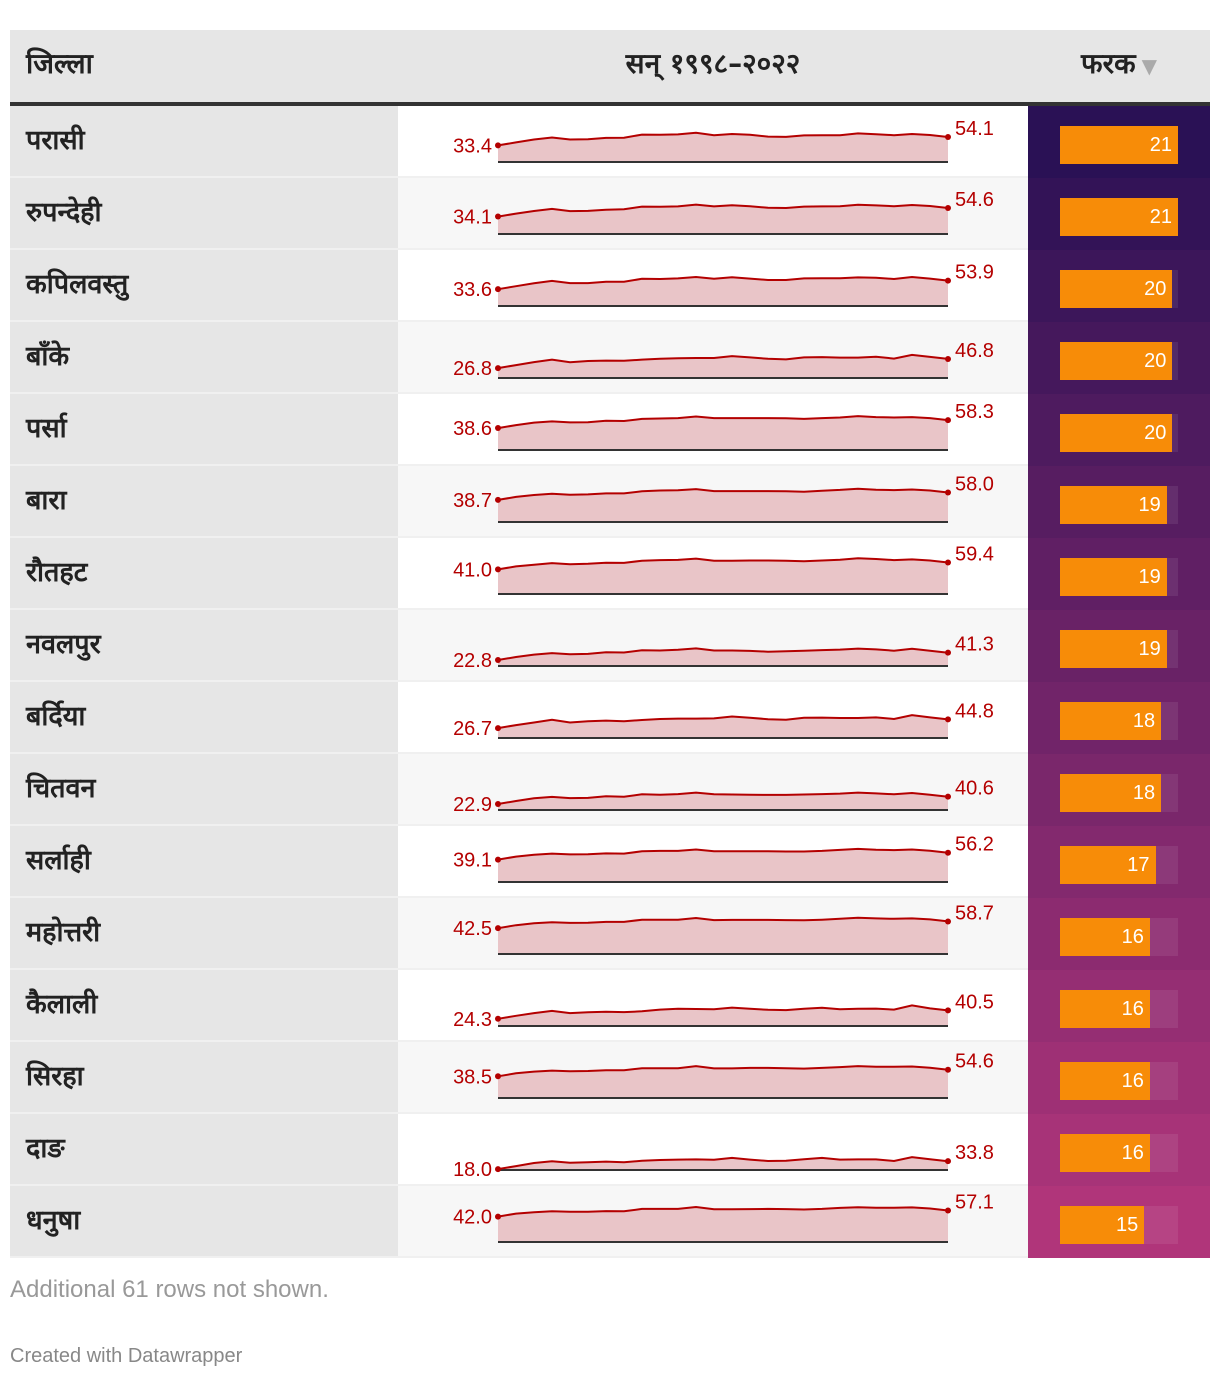  What do you see at coordinates (723, 653) in the screenshot?
I see `sparkline-chart: 22.8 41.3` at bounding box center [723, 653].